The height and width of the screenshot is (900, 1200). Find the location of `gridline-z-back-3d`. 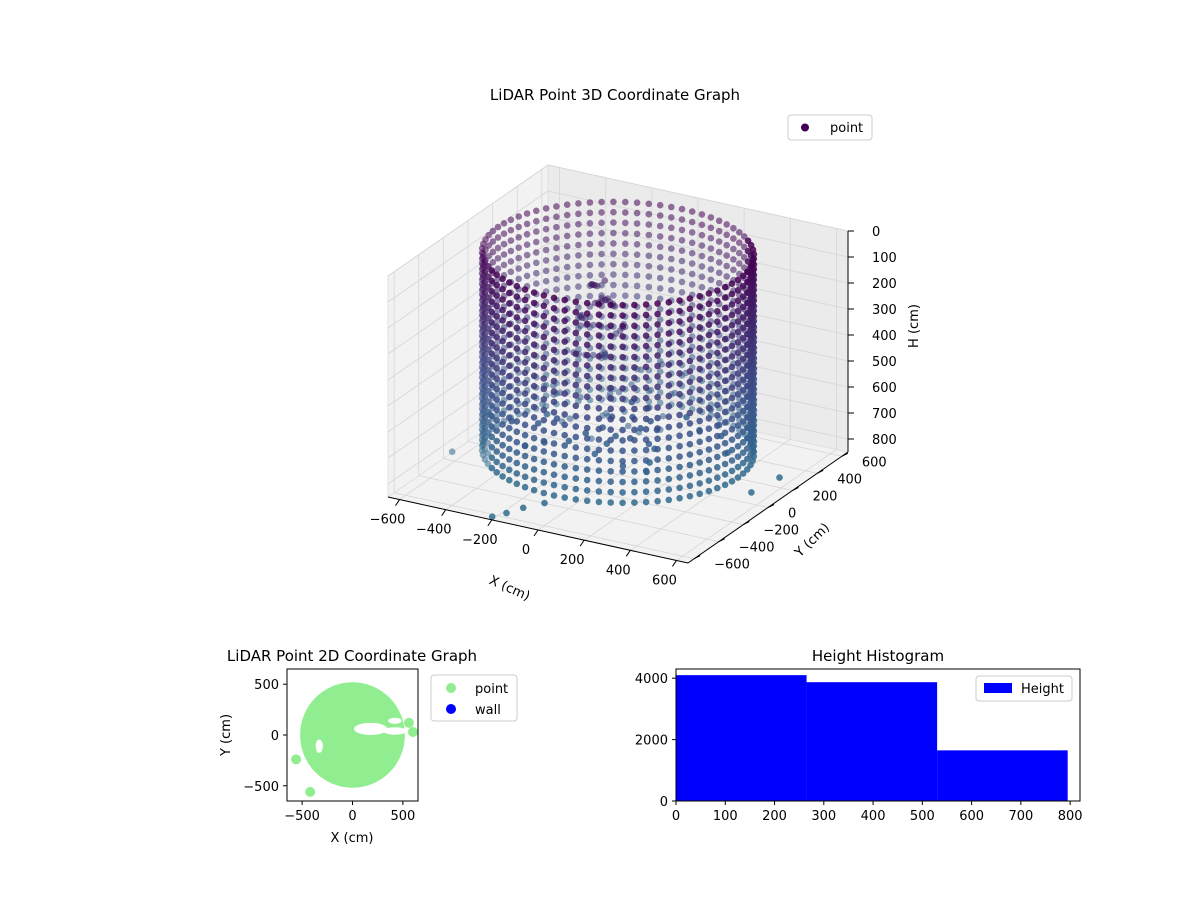

gridline-z-back-3d is located at coordinates (698, 354).